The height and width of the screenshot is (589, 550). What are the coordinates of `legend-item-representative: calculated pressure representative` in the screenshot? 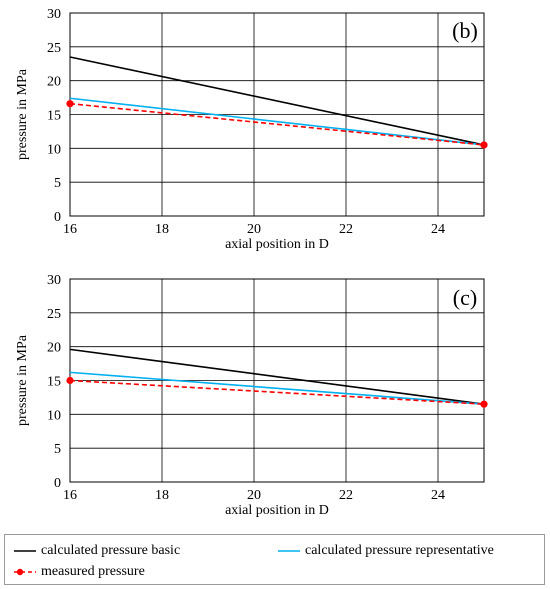 It's located at (385, 551).